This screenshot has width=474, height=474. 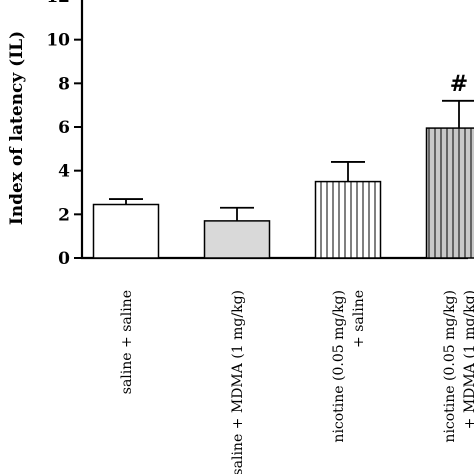 I want to click on y-tick-label: 6, so click(x=64, y=128).